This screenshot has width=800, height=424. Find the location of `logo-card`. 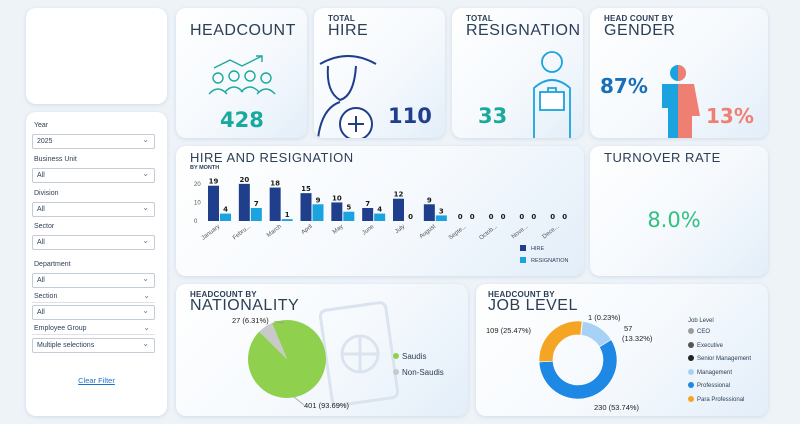

logo-card is located at coordinates (96, 56).